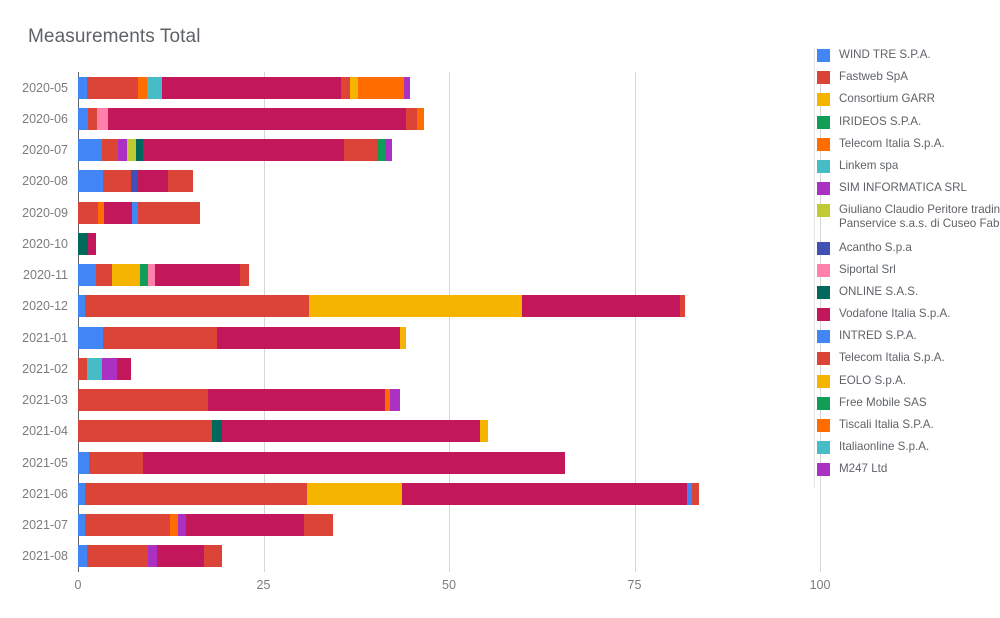  Describe the element at coordinates (908, 55) in the screenshot. I see `legend-item: WIND TRE S.P.A.` at that location.